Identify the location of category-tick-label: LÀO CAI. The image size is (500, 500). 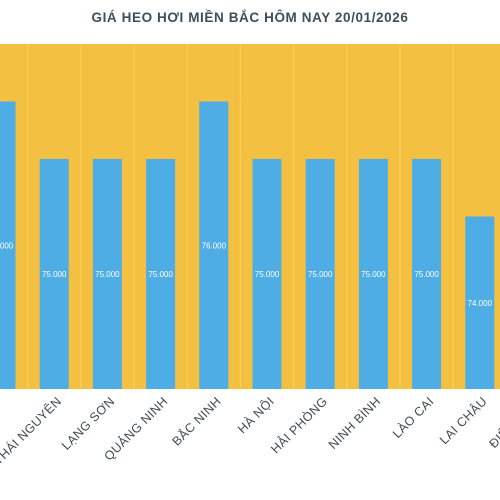
(412, 417).